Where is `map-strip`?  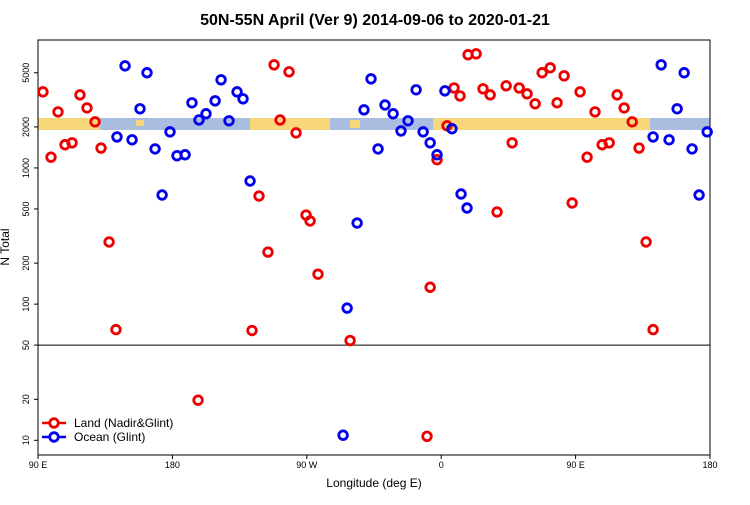 map-strip is located at coordinates (374, 124).